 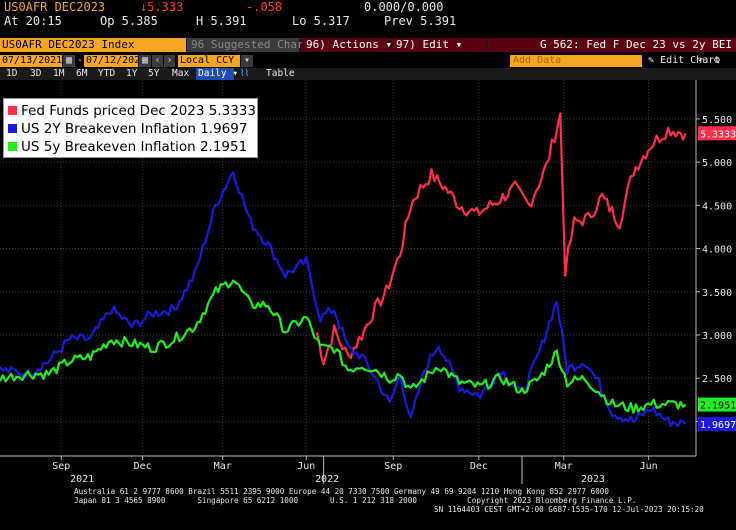 What do you see at coordinates (327, 479) in the screenshot?
I see `x-year-label: 2022` at bounding box center [327, 479].